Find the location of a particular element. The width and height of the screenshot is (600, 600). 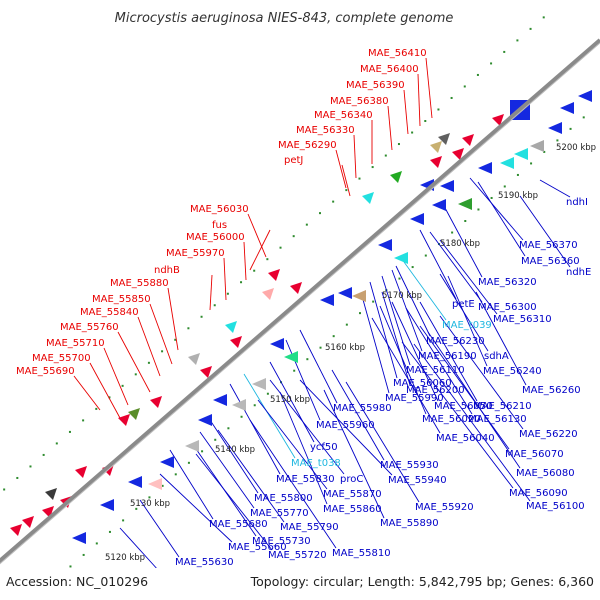

forward-gene-label: MAE_56030 is located at coordinates (219, 209).